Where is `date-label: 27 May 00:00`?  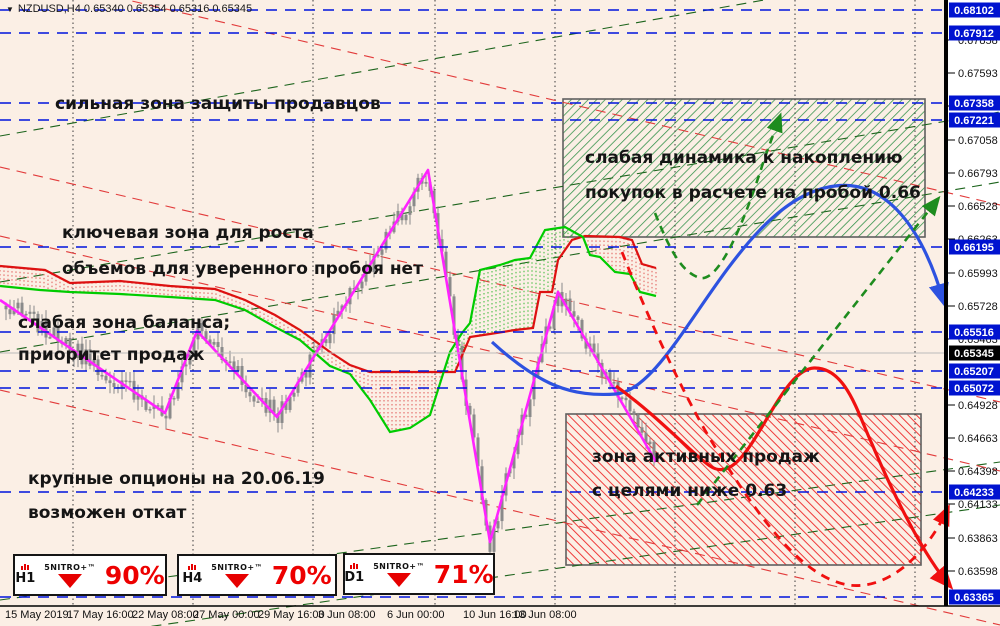
date-label: 27 May 00:00 is located at coordinates (226, 615).